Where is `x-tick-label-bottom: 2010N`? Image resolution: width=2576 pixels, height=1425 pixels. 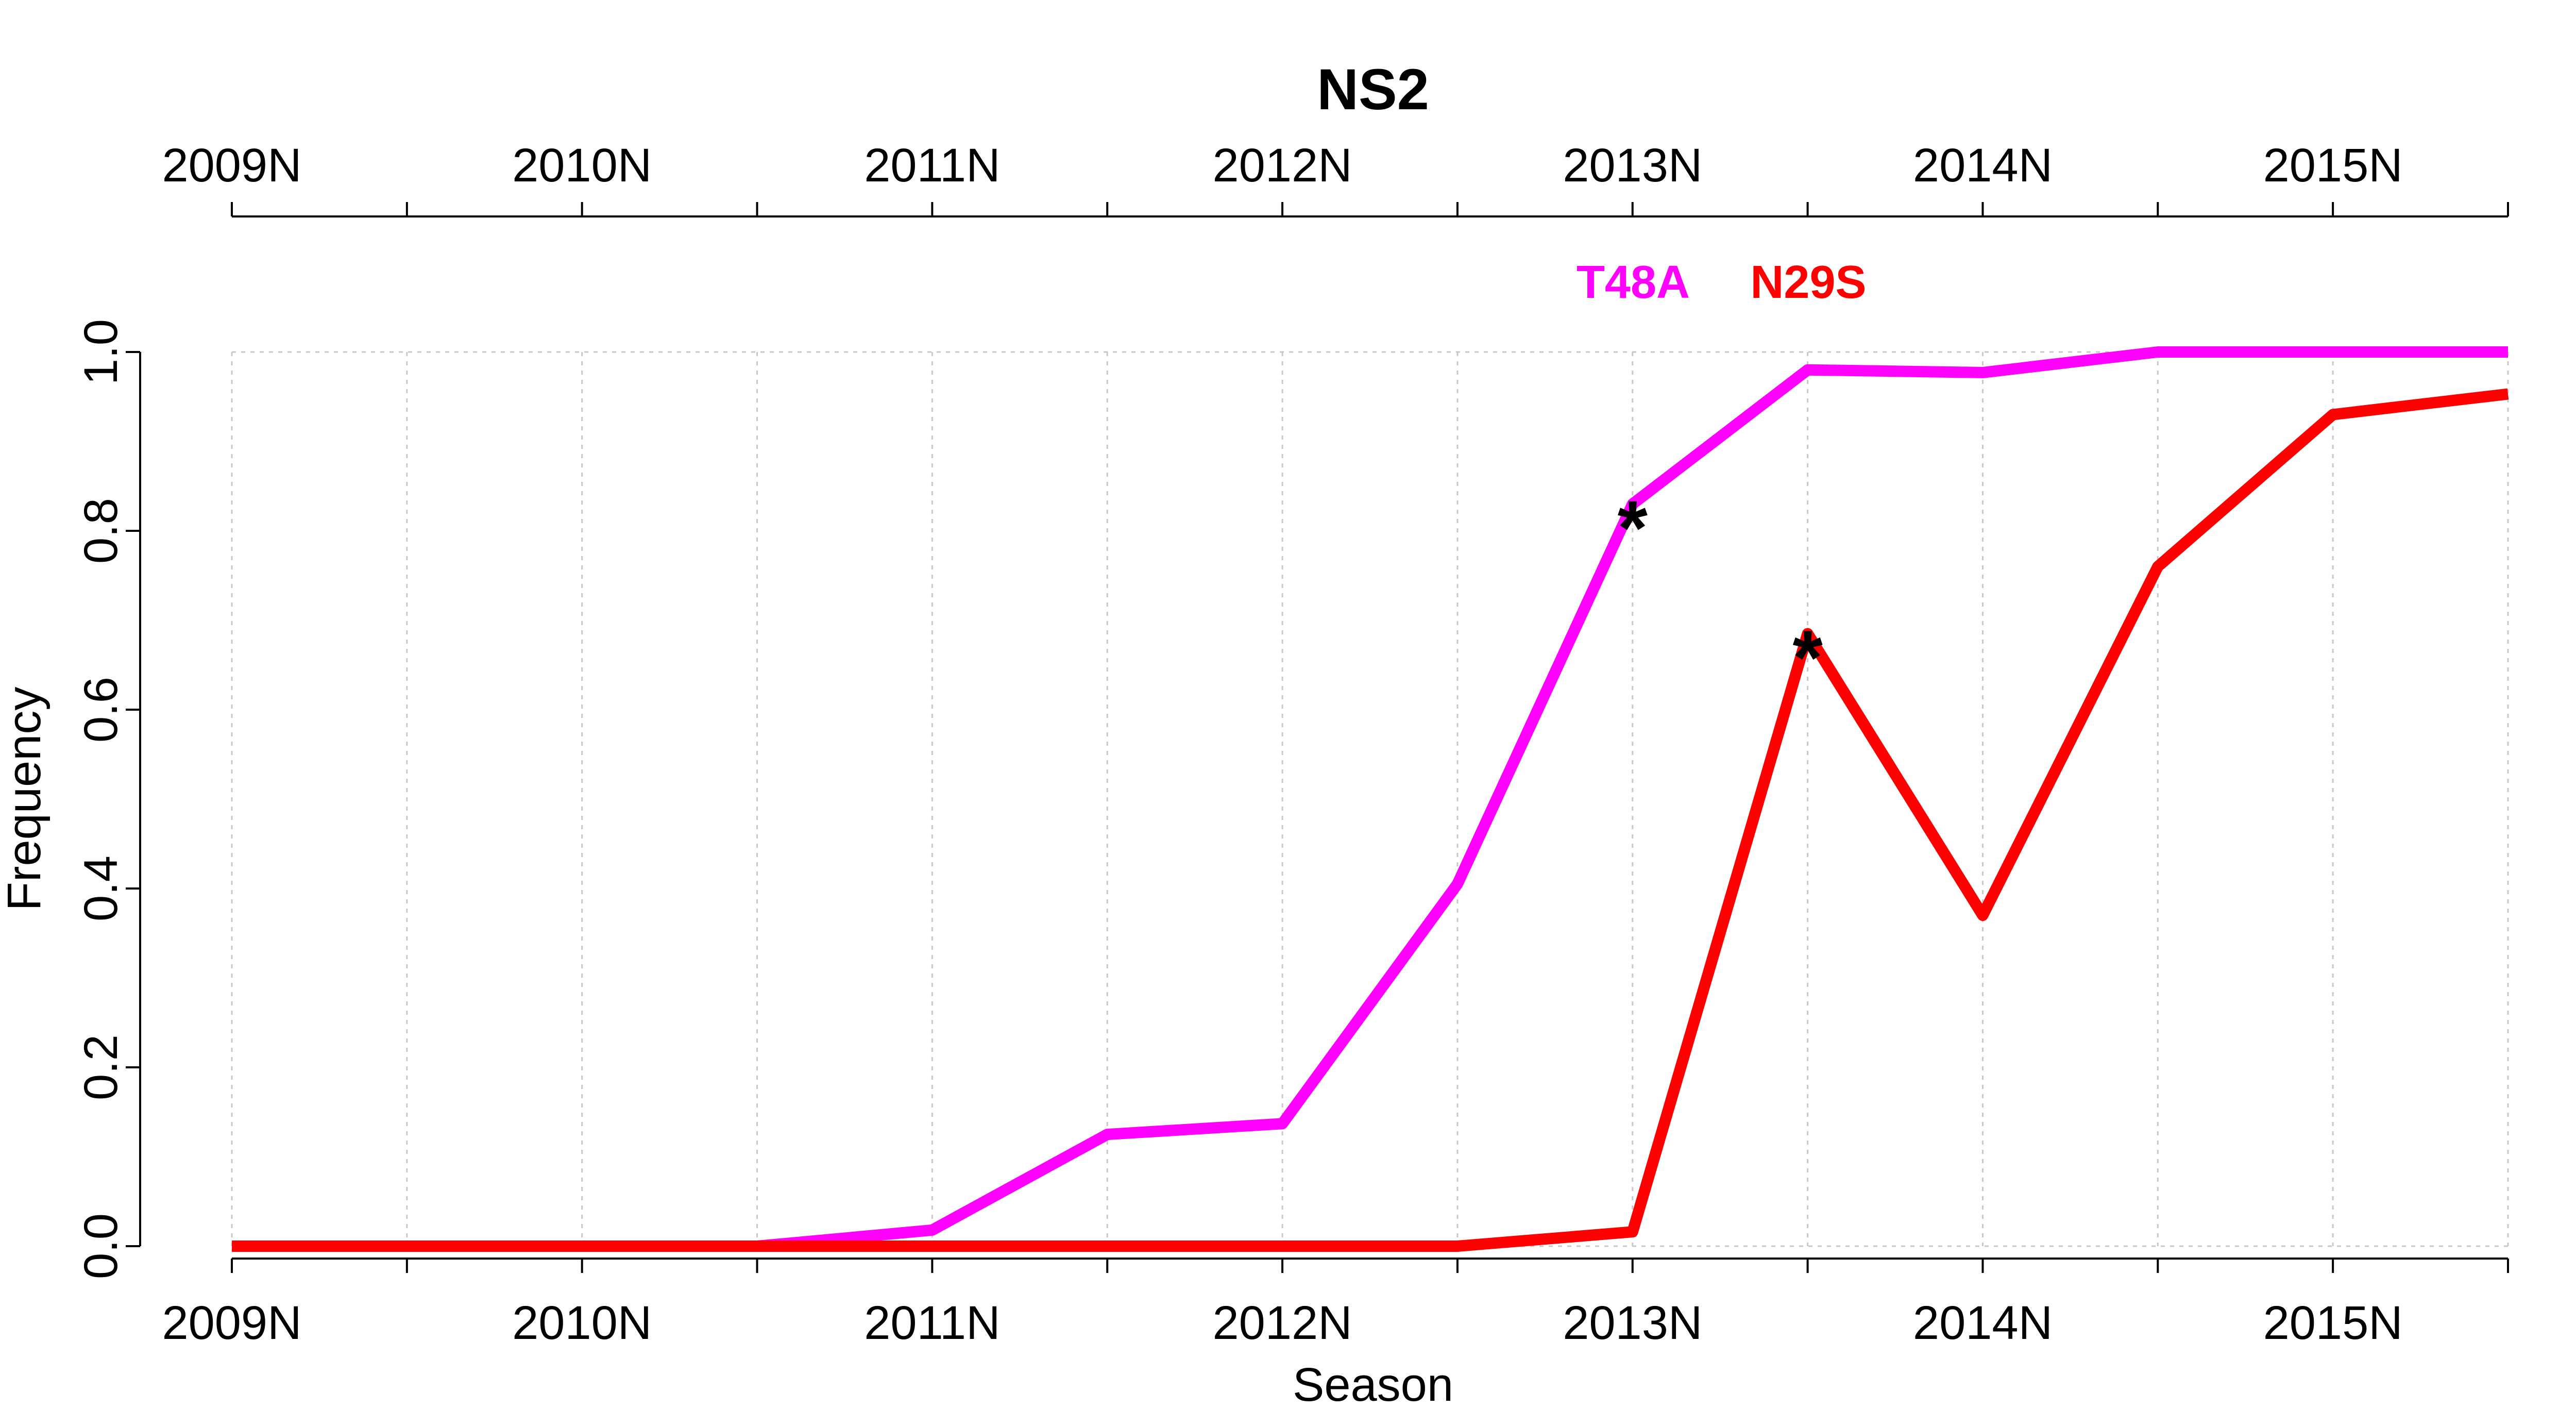
x-tick-label-bottom: 2010N is located at coordinates (582, 1323).